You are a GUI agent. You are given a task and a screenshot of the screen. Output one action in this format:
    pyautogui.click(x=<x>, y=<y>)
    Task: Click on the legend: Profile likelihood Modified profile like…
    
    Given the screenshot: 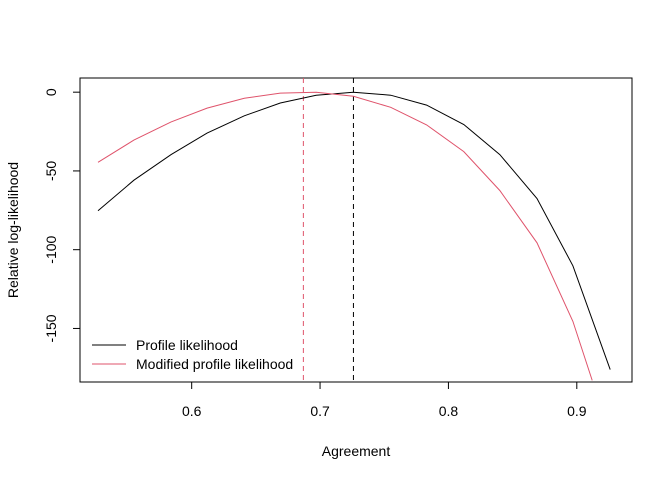 What is the action you would take?
    pyautogui.click(x=192, y=354)
    